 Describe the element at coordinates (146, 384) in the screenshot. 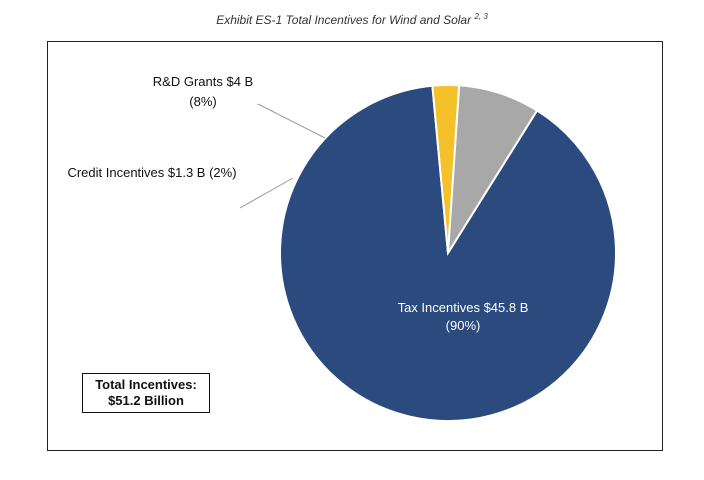

I see `total-label: Total Incentives:` at that location.